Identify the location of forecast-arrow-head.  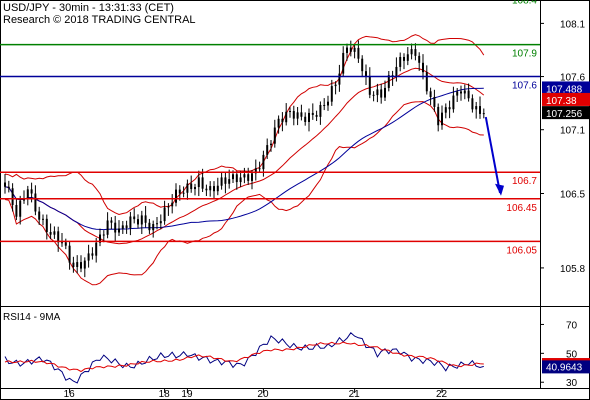
(499, 189).